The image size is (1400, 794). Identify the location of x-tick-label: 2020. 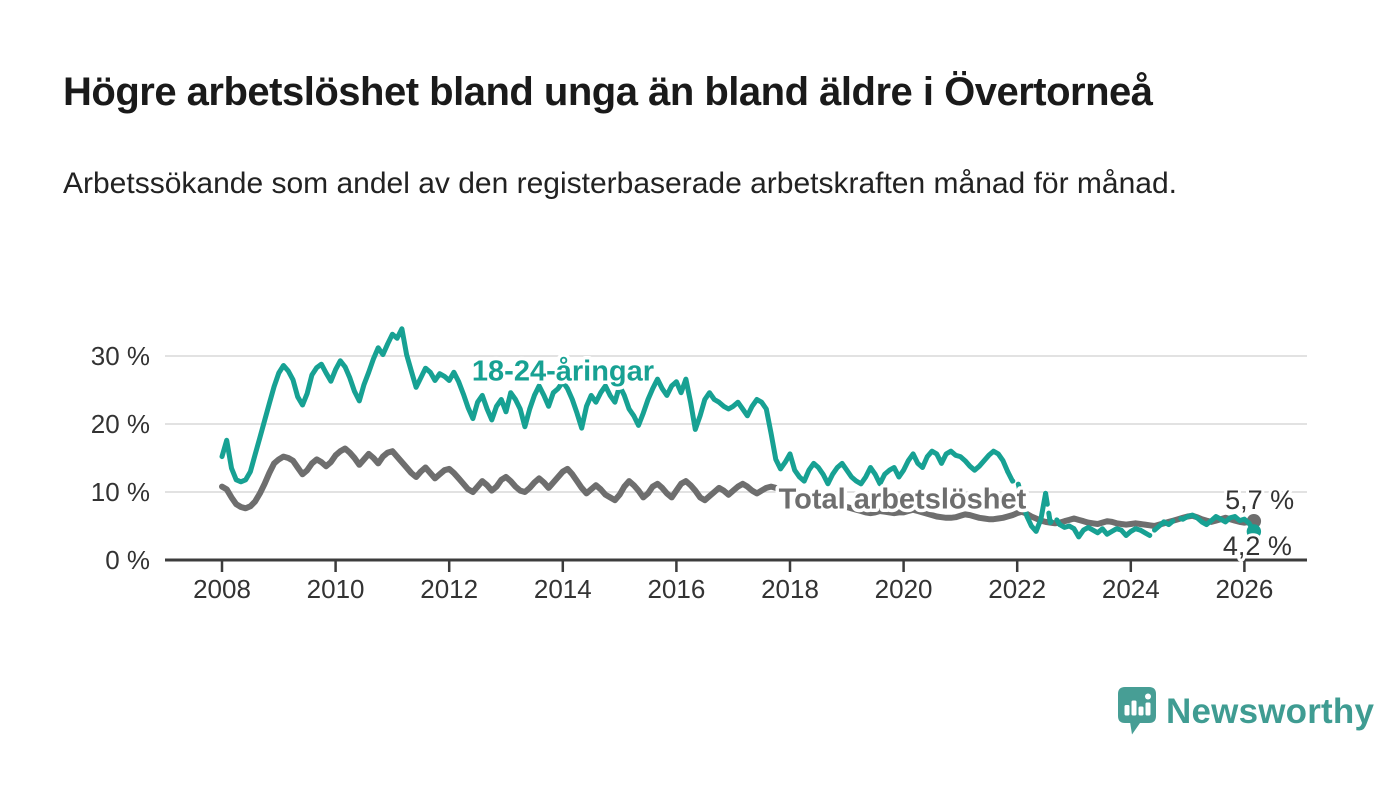
(904, 589).